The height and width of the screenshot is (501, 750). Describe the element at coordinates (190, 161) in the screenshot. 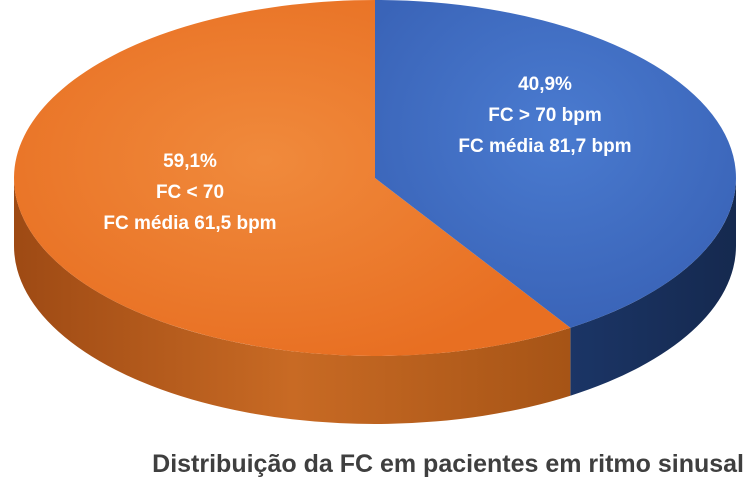

I see `slice-label-orange-line-1: 59,1%` at that location.